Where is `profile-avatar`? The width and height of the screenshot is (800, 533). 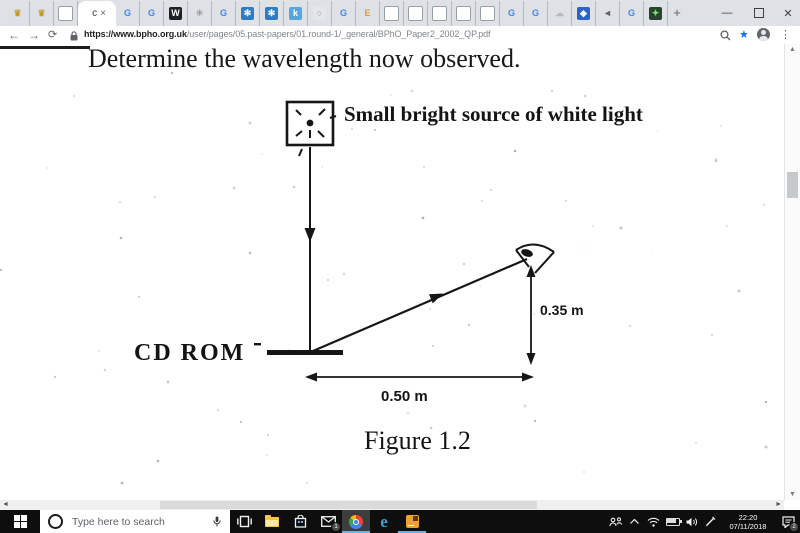 profile-avatar is located at coordinates (763, 34).